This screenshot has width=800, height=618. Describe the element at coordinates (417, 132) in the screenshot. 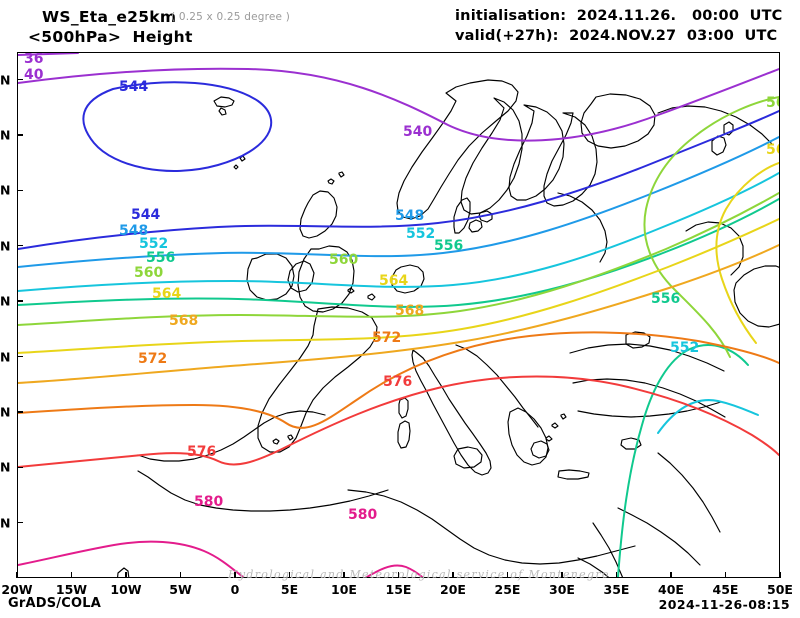

I see `contour-label: 540` at that location.